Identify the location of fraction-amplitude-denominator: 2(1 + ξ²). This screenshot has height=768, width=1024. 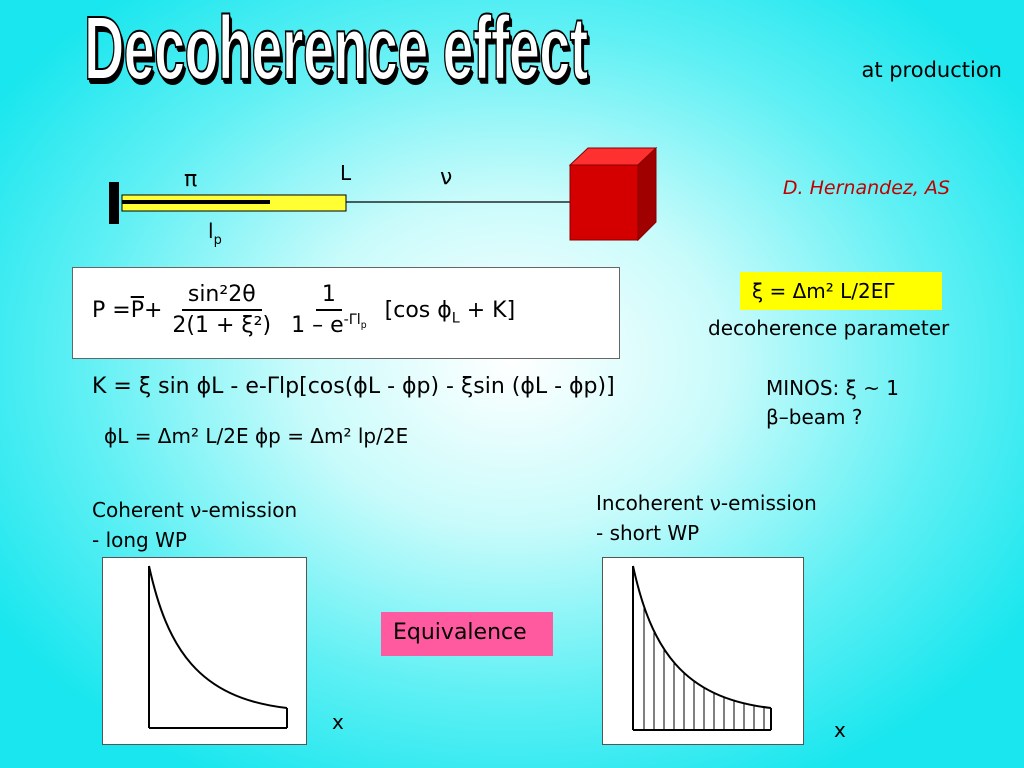
(222, 325).